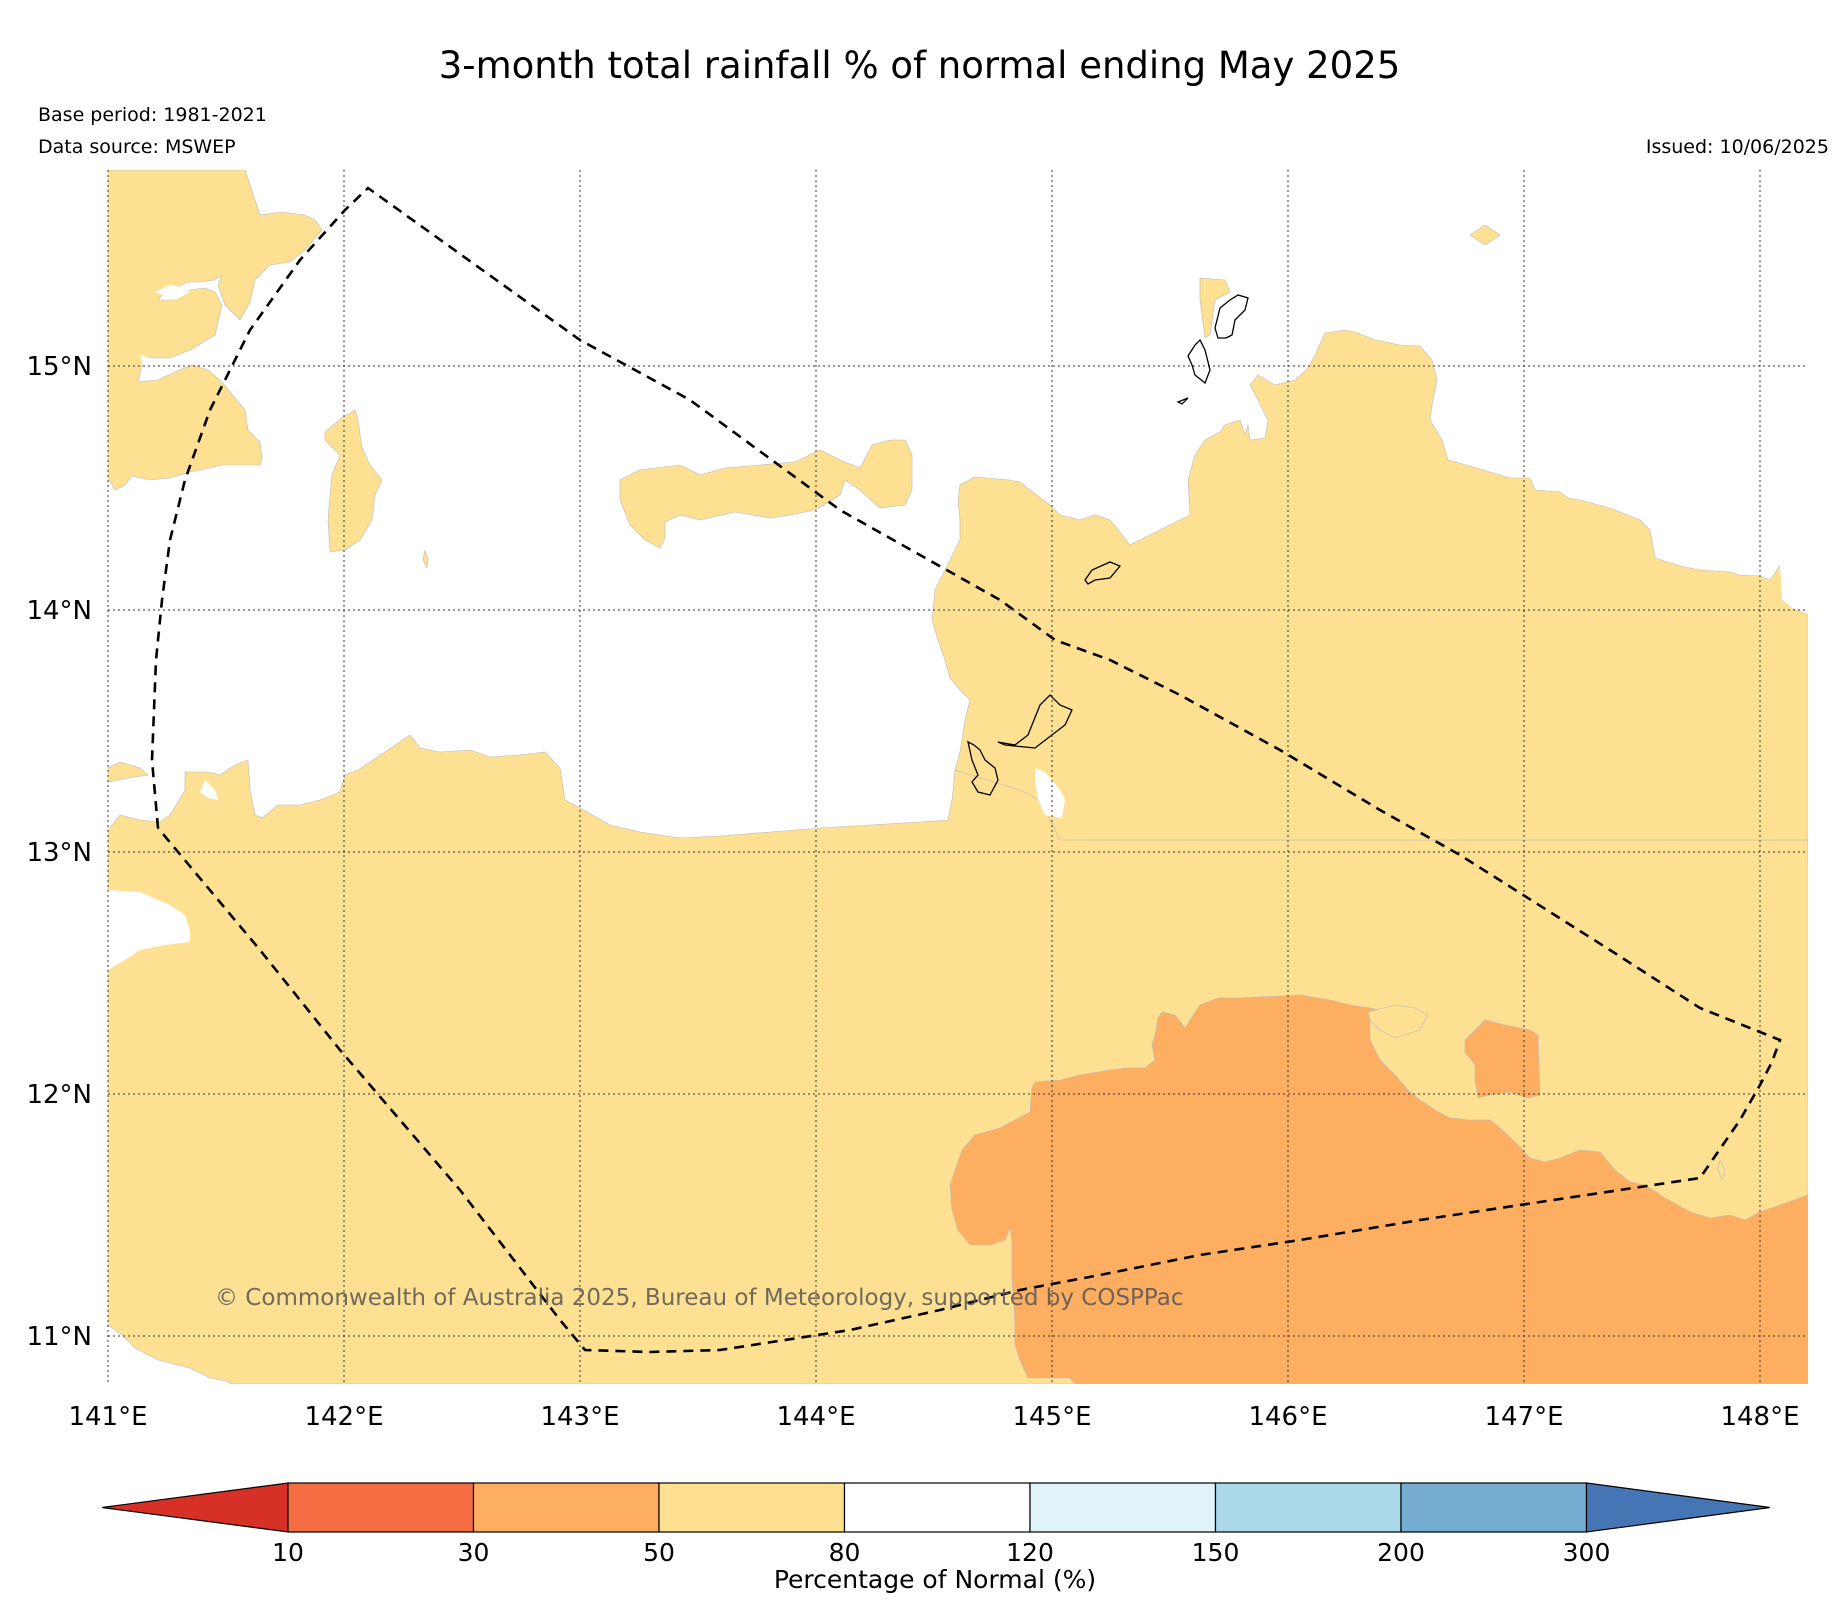 The height and width of the screenshot is (1609, 1839). Describe the element at coordinates (1108, 545) in the screenshot. I see `coastlines` at that location.